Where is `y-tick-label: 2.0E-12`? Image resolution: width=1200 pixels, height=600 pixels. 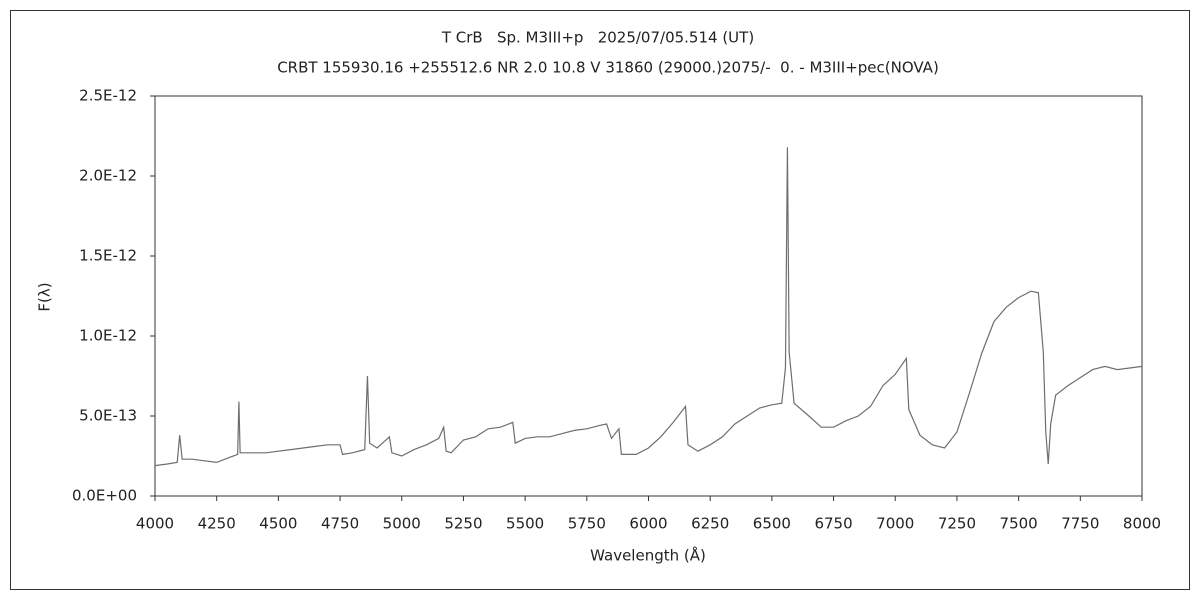
y-tick-label: 2.0E-12 is located at coordinates (108, 176).